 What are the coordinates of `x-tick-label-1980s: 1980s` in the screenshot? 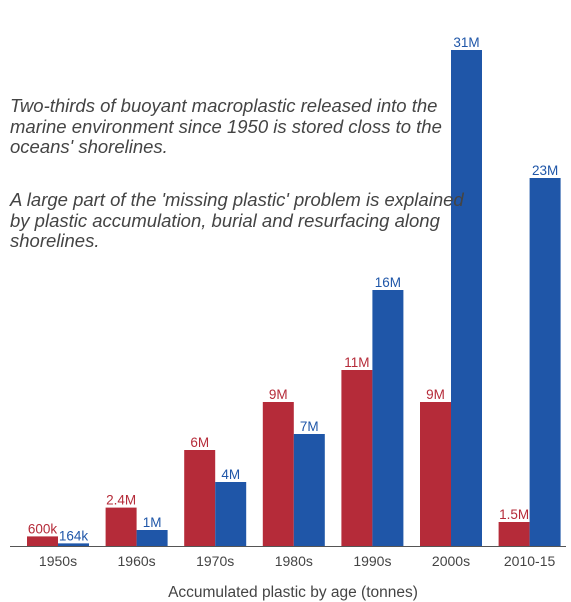 It's located at (294, 561).